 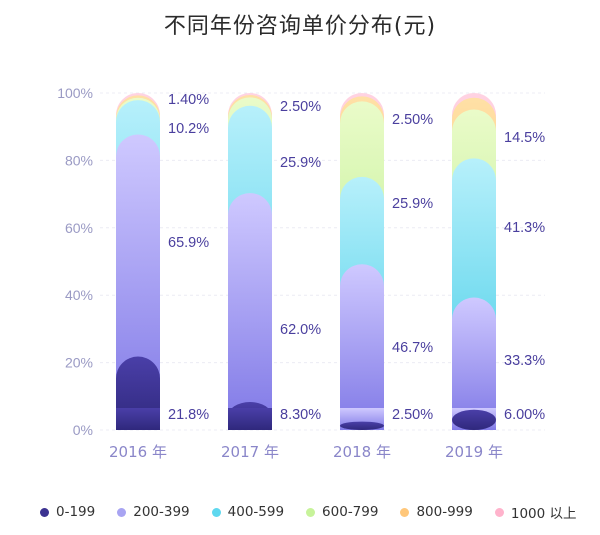 I want to click on x-axis-ticks: 2016 年 2017 年 2018 年 2019 年, so click(x=306, y=452).